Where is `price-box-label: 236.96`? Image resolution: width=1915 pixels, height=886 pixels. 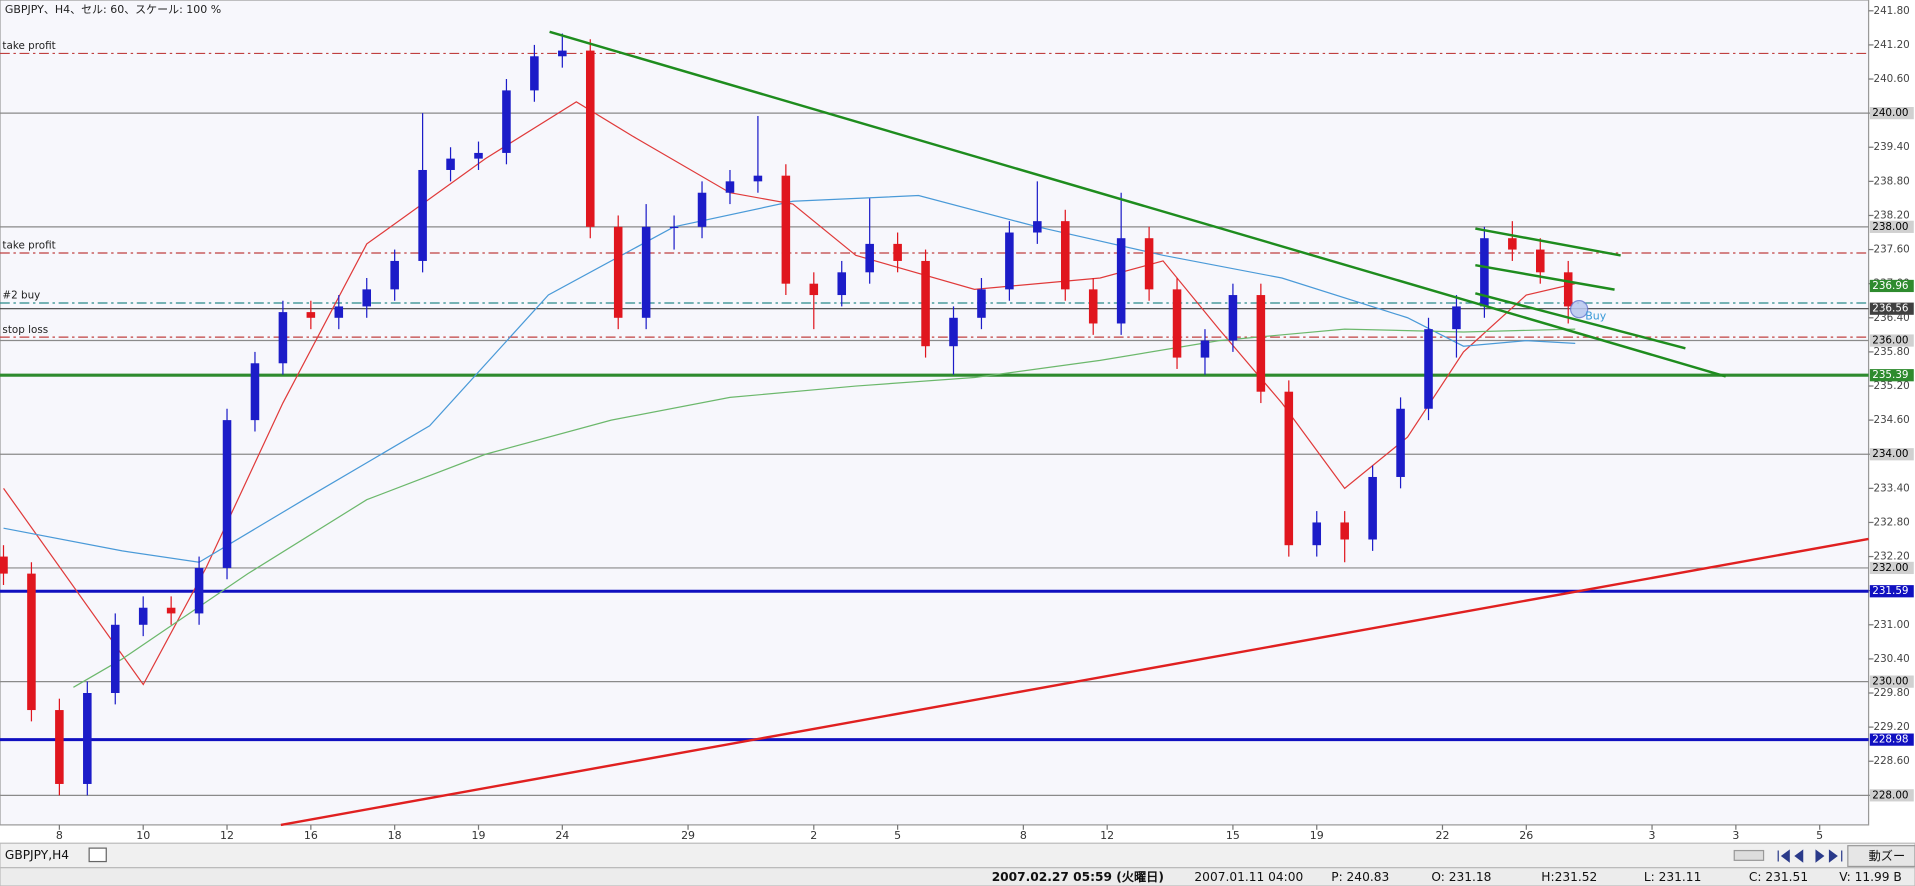
price-box-label: 236.96 is located at coordinates (1890, 286).